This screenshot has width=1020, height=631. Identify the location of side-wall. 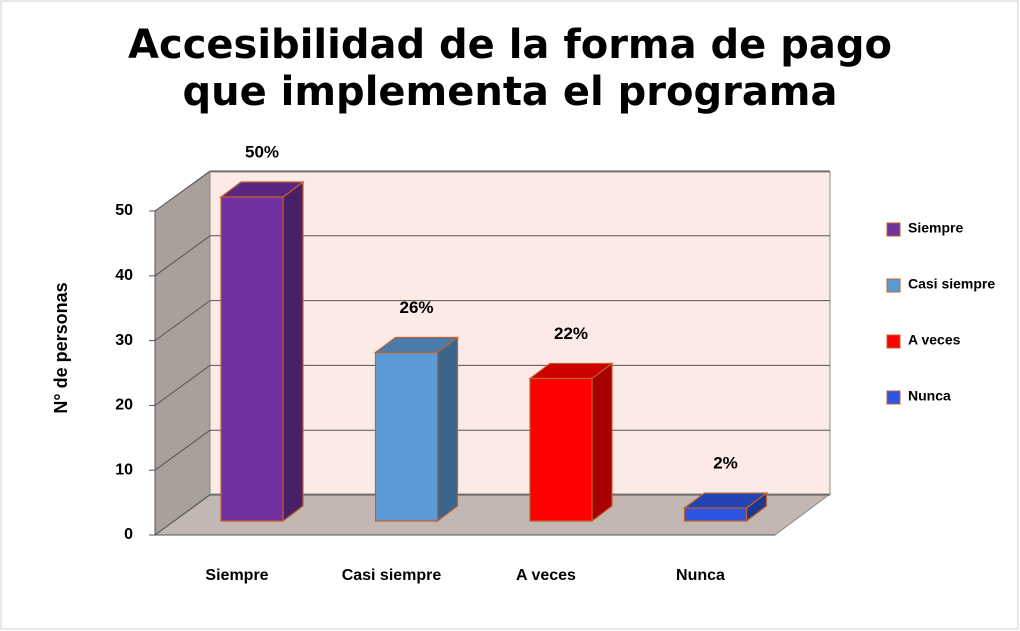
(182, 353).